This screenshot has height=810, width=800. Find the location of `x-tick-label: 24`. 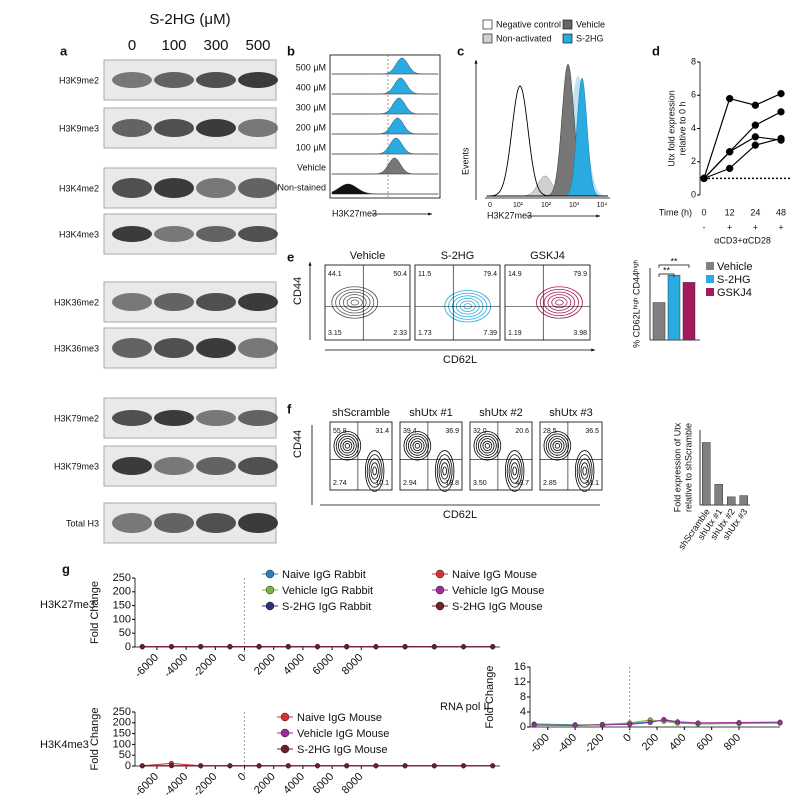

x-tick-label: 24 is located at coordinates (755, 212).